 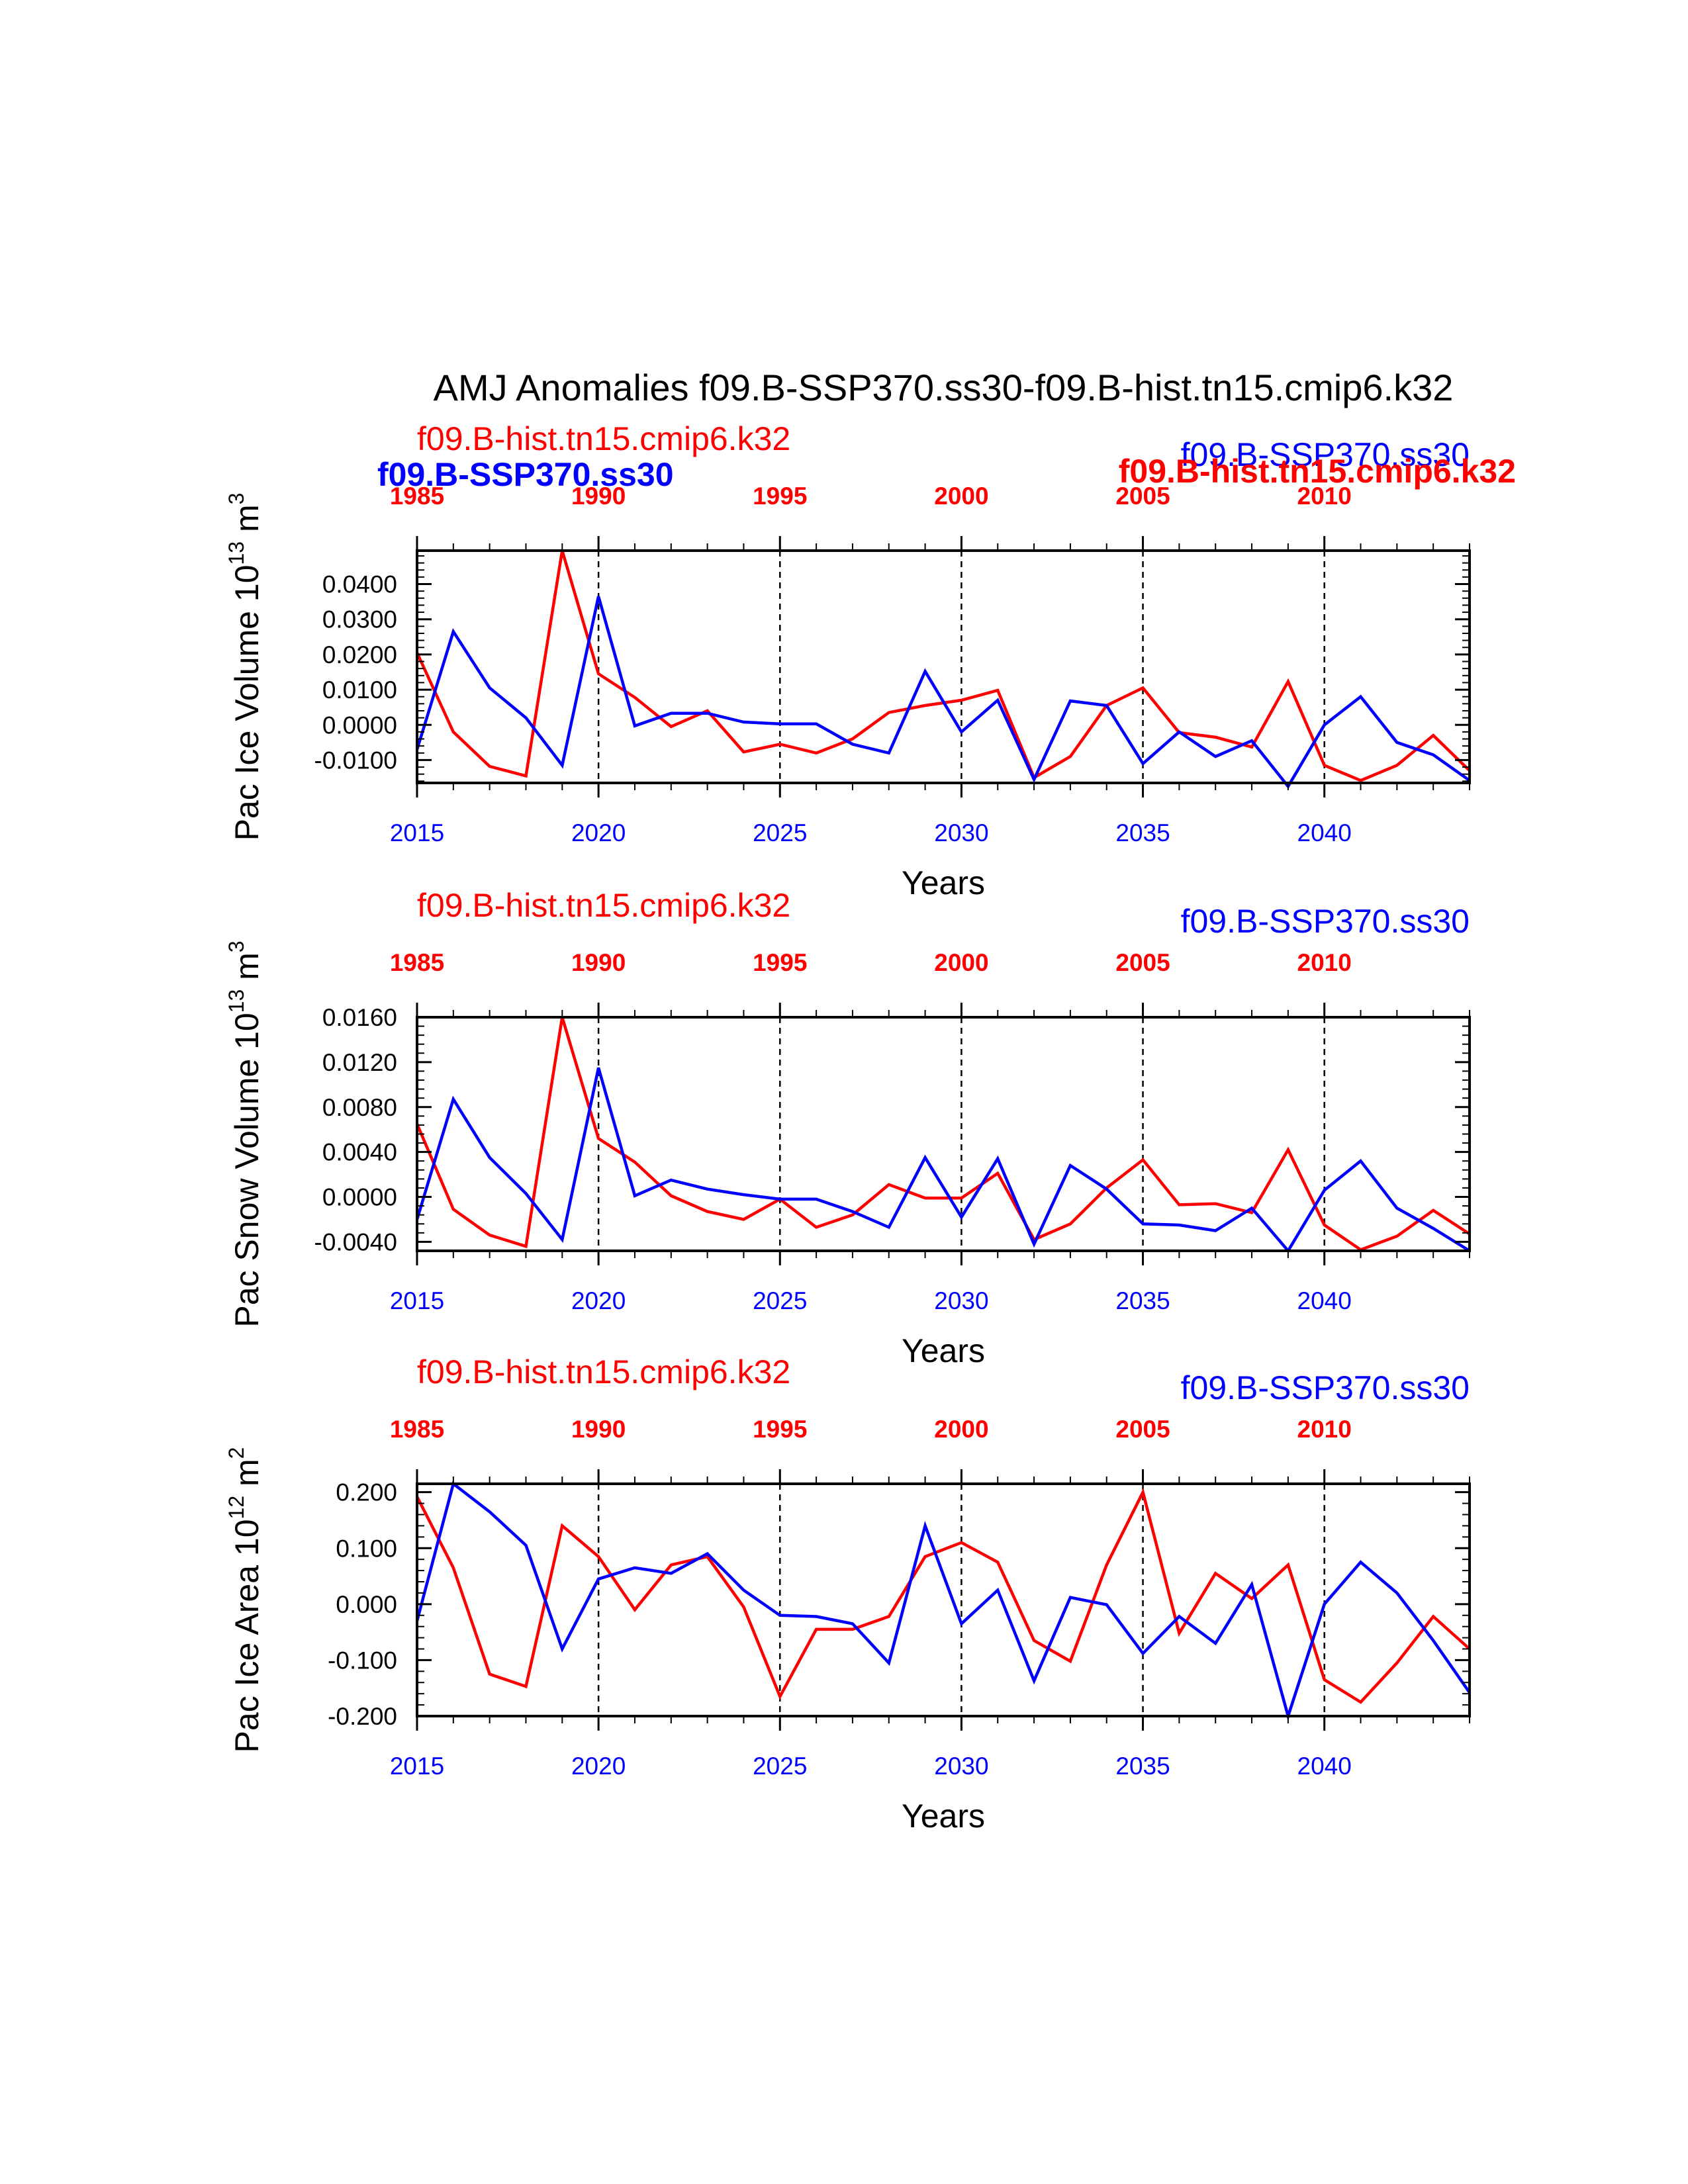 What do you see at coordinates (366, 1548) in the screenshot?
I see `y-tick-label: 0.100` at bounding box center [366, 1548].